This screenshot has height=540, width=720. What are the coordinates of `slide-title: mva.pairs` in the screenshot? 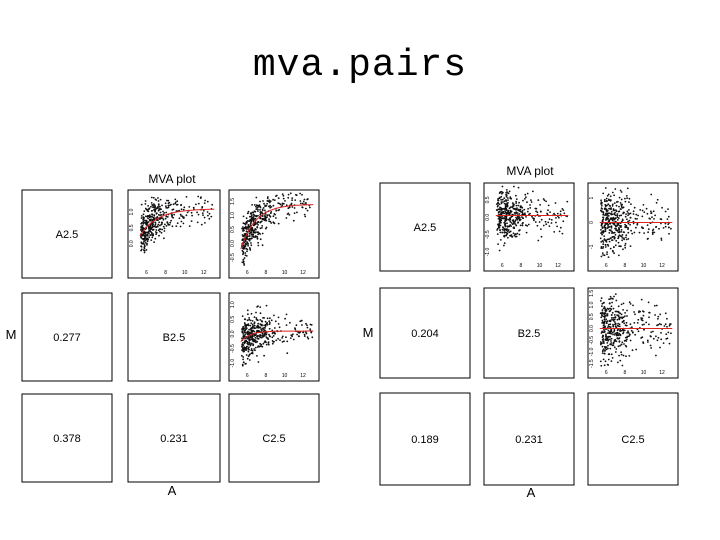 It's located at (360, 65).